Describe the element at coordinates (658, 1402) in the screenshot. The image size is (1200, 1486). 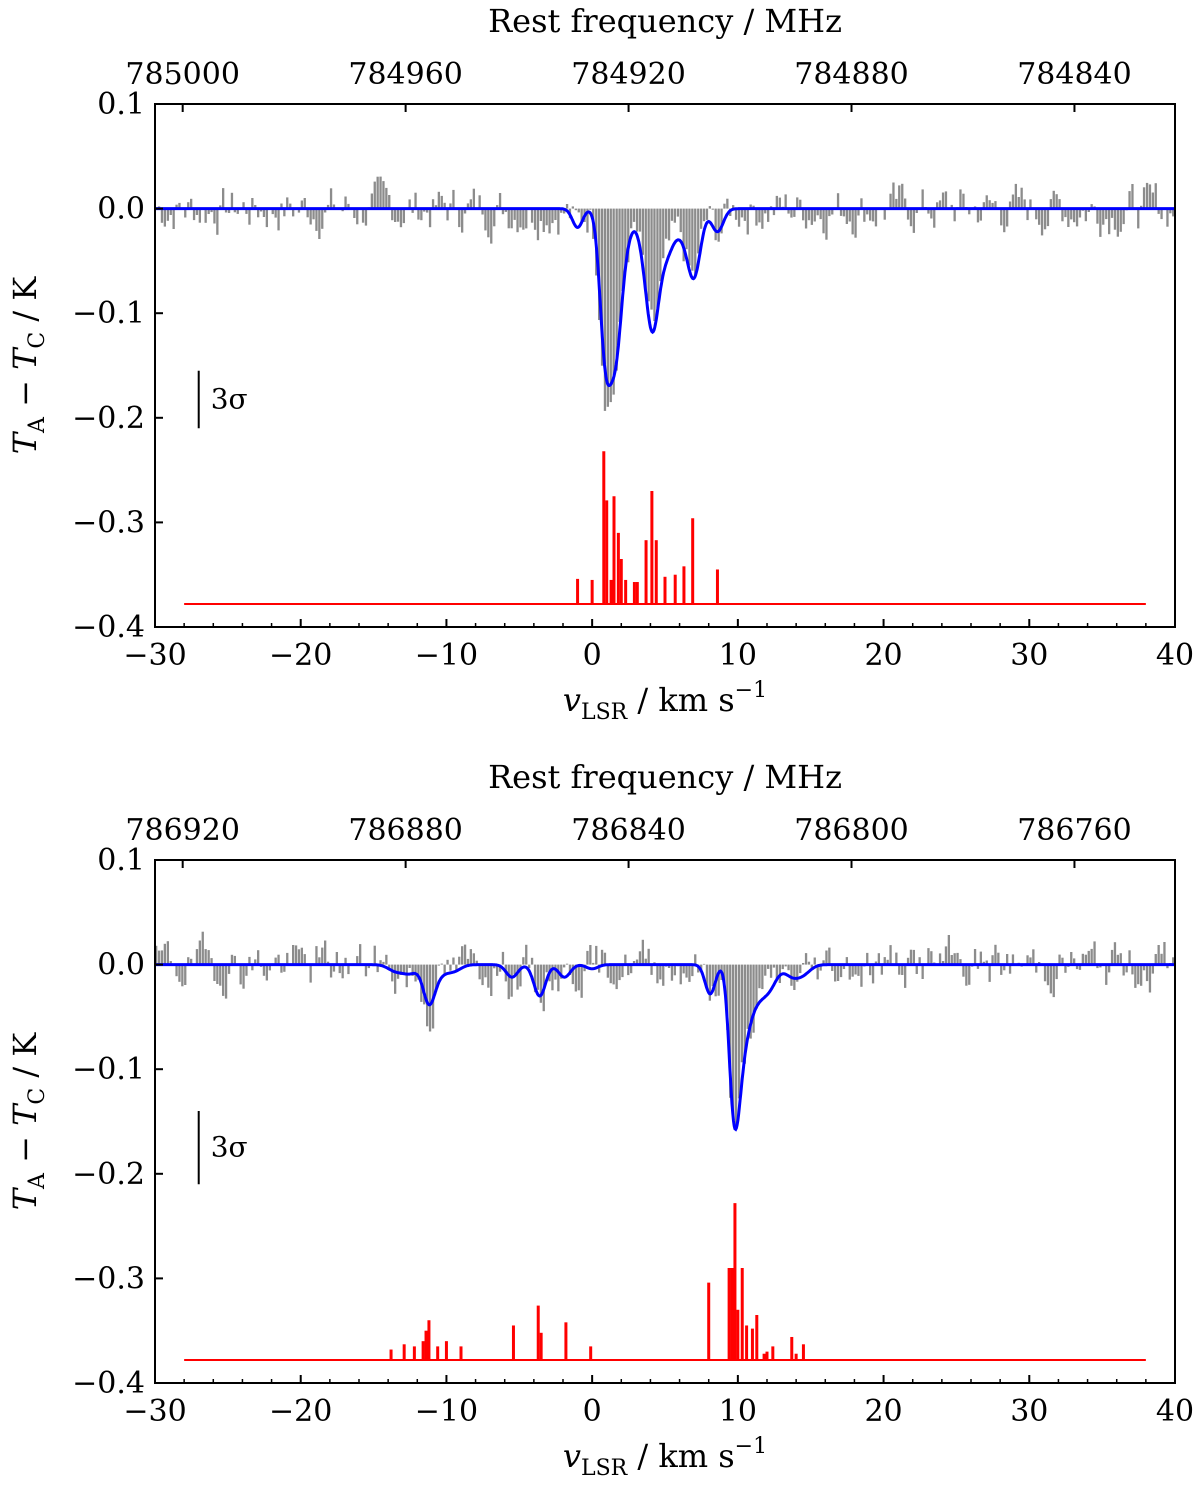
I see `x-axis-ticks: −30 −20 −10 0 10 20 30 40` at that location.